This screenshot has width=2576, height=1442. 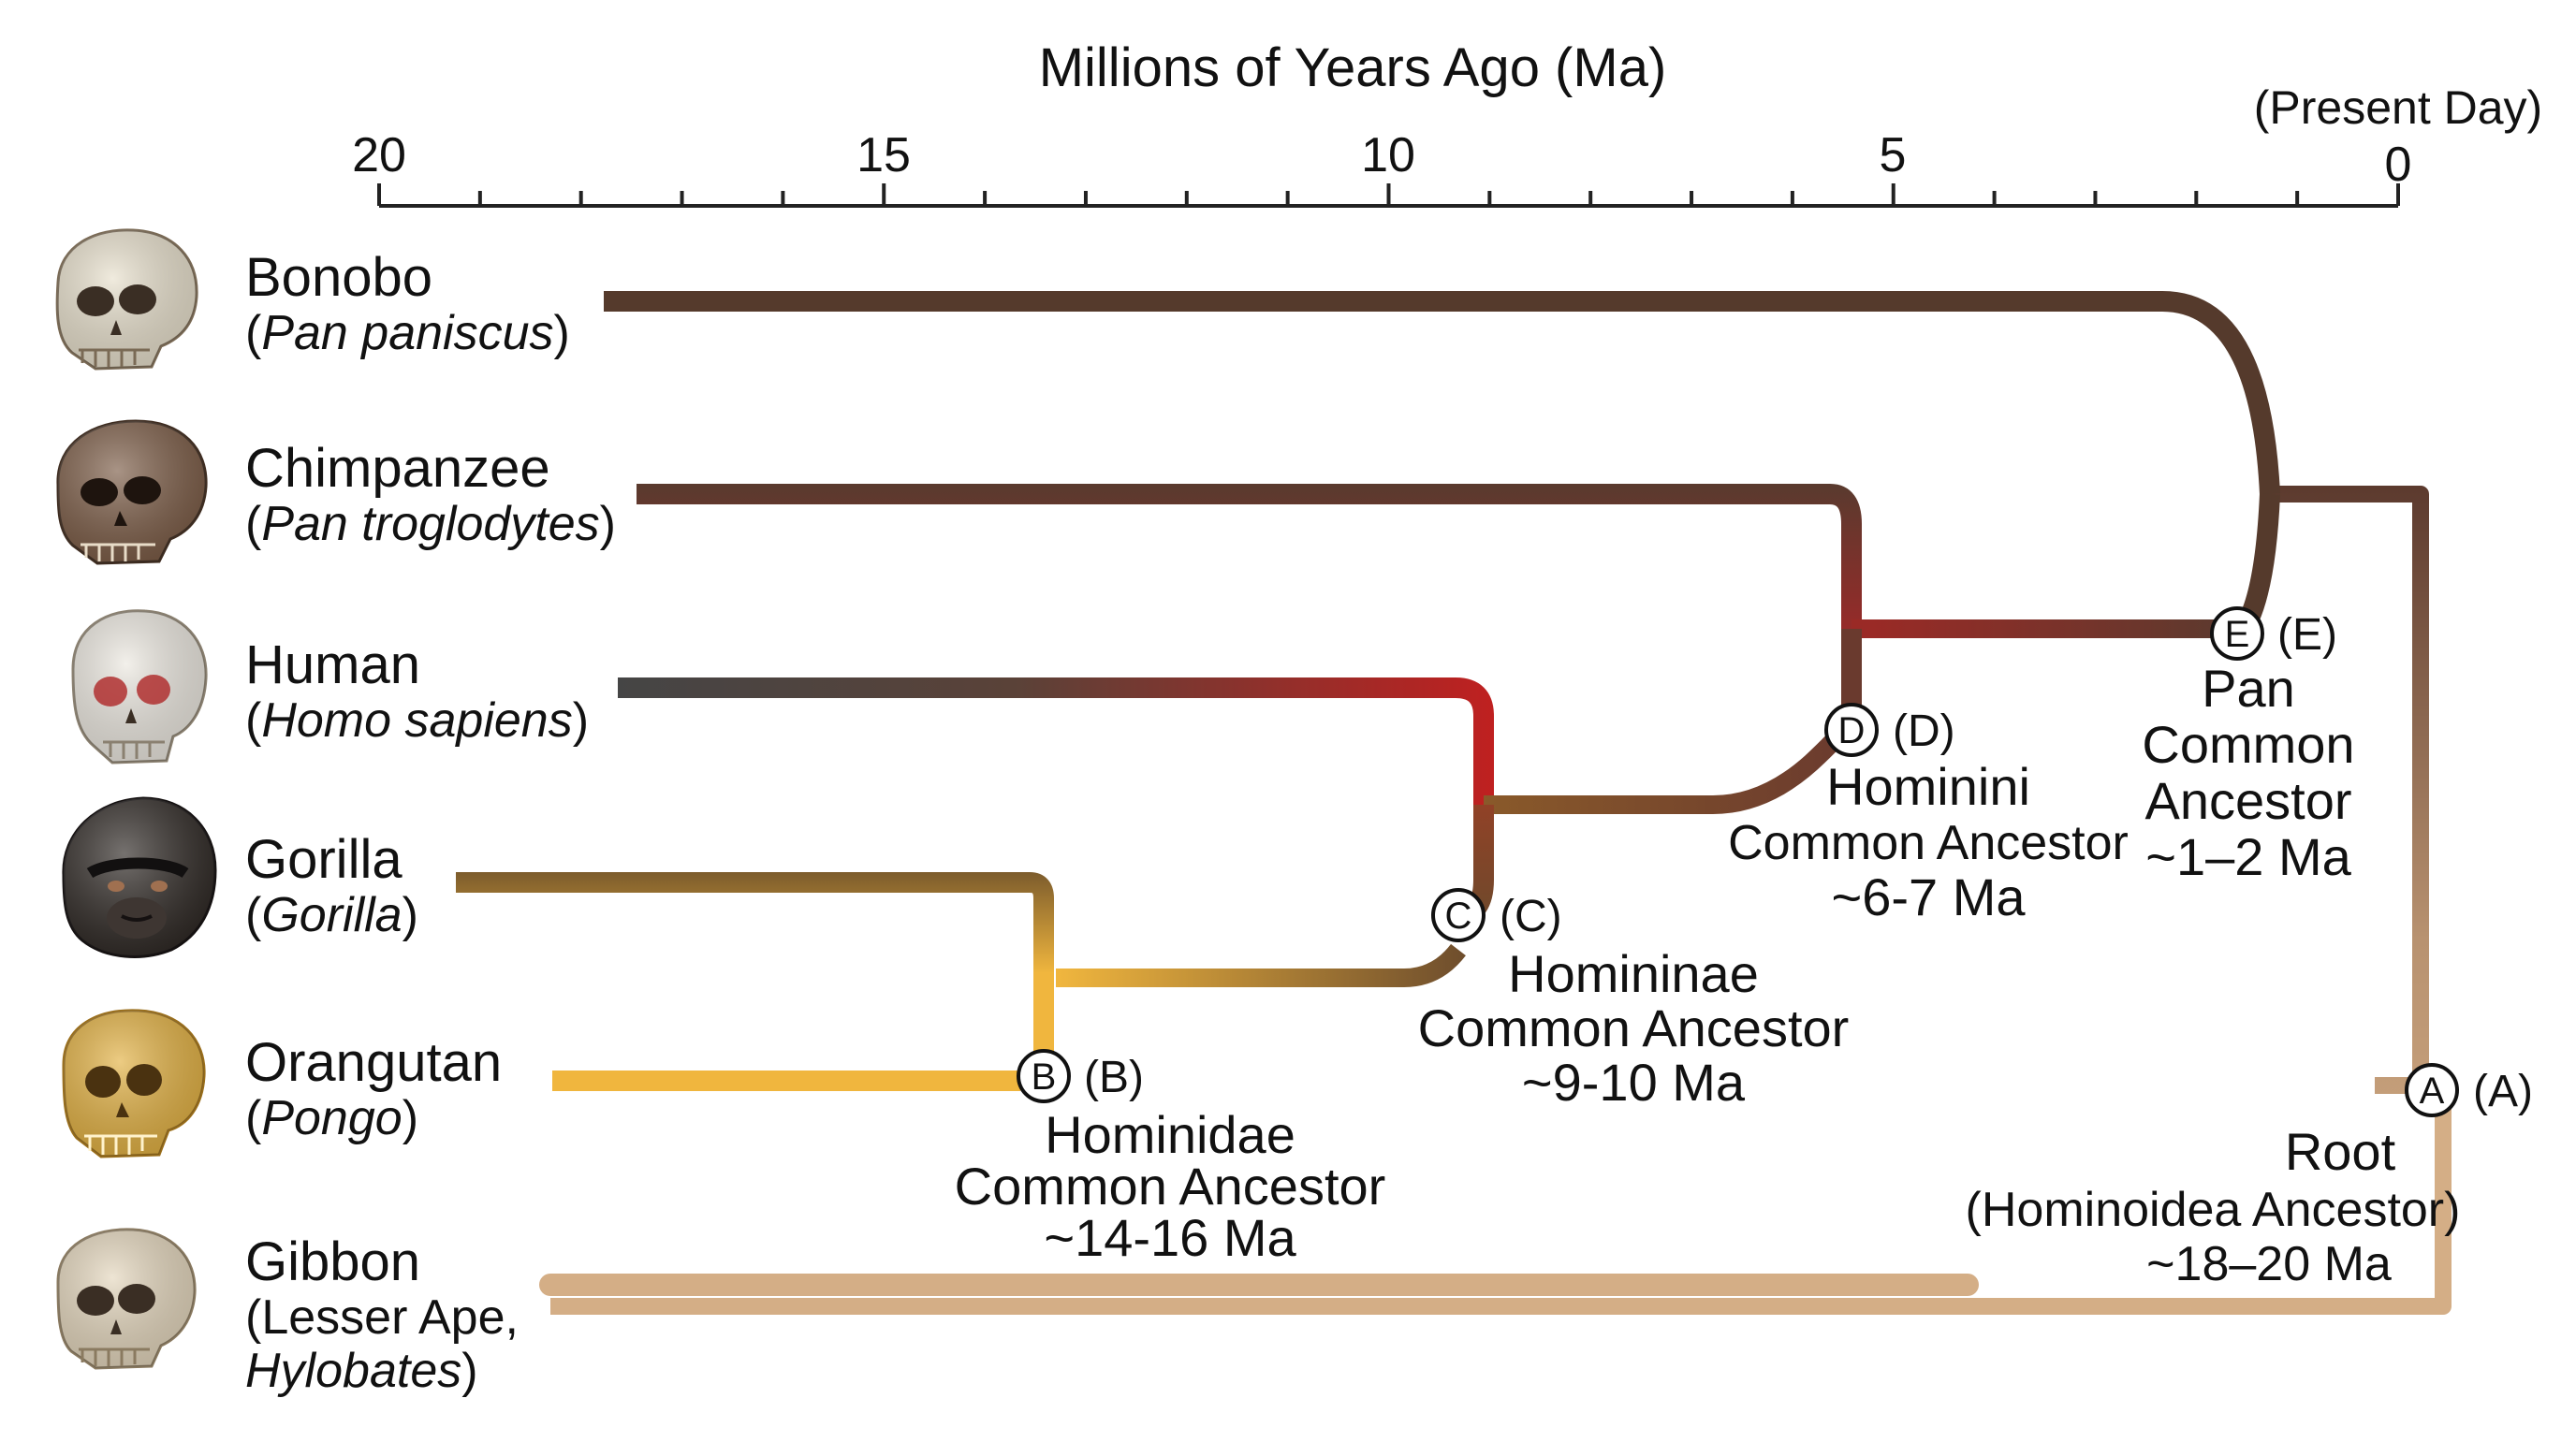 What do you see at coordinates (1531, 916) in the screenshot?
I see `node-c-paren: (C)` at bounding box center [1531, 916].